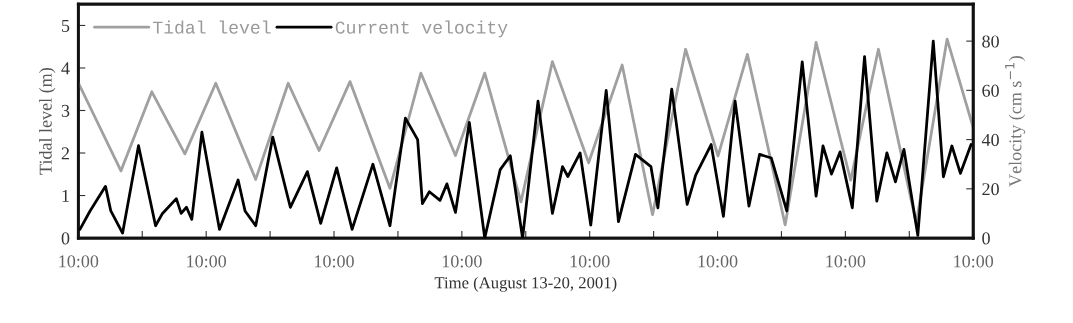 The height and width of the screenshot is (323, 1073). What do you see at coordinates (65, 238) in the screenshot?
I see `y-tick-label: 0` at bounding box center [65, 238].